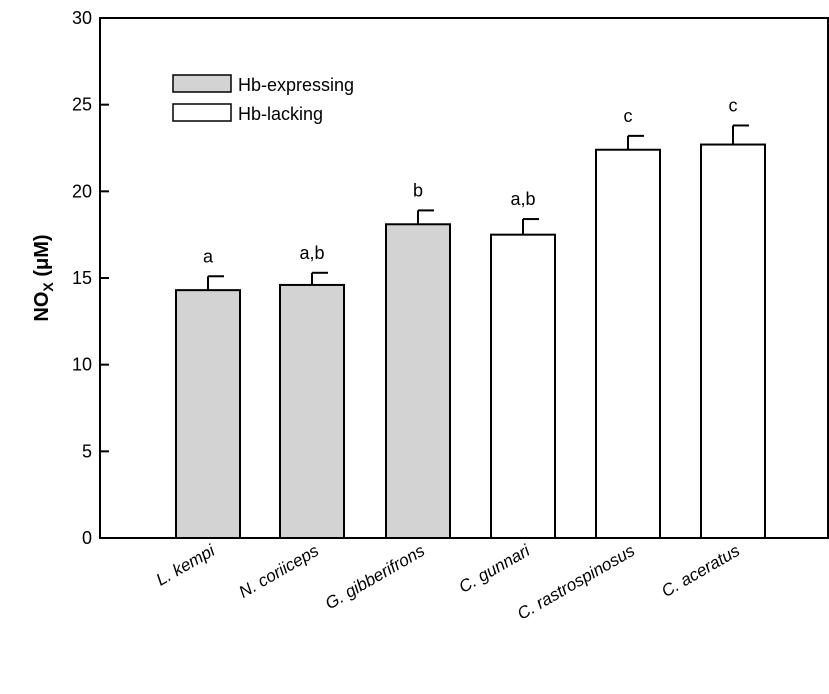 The width and height of the screenshot is (829, 694). I want to click on y-axis-ticks: 0 5 10 15 20 25 30, so click(90, 278).